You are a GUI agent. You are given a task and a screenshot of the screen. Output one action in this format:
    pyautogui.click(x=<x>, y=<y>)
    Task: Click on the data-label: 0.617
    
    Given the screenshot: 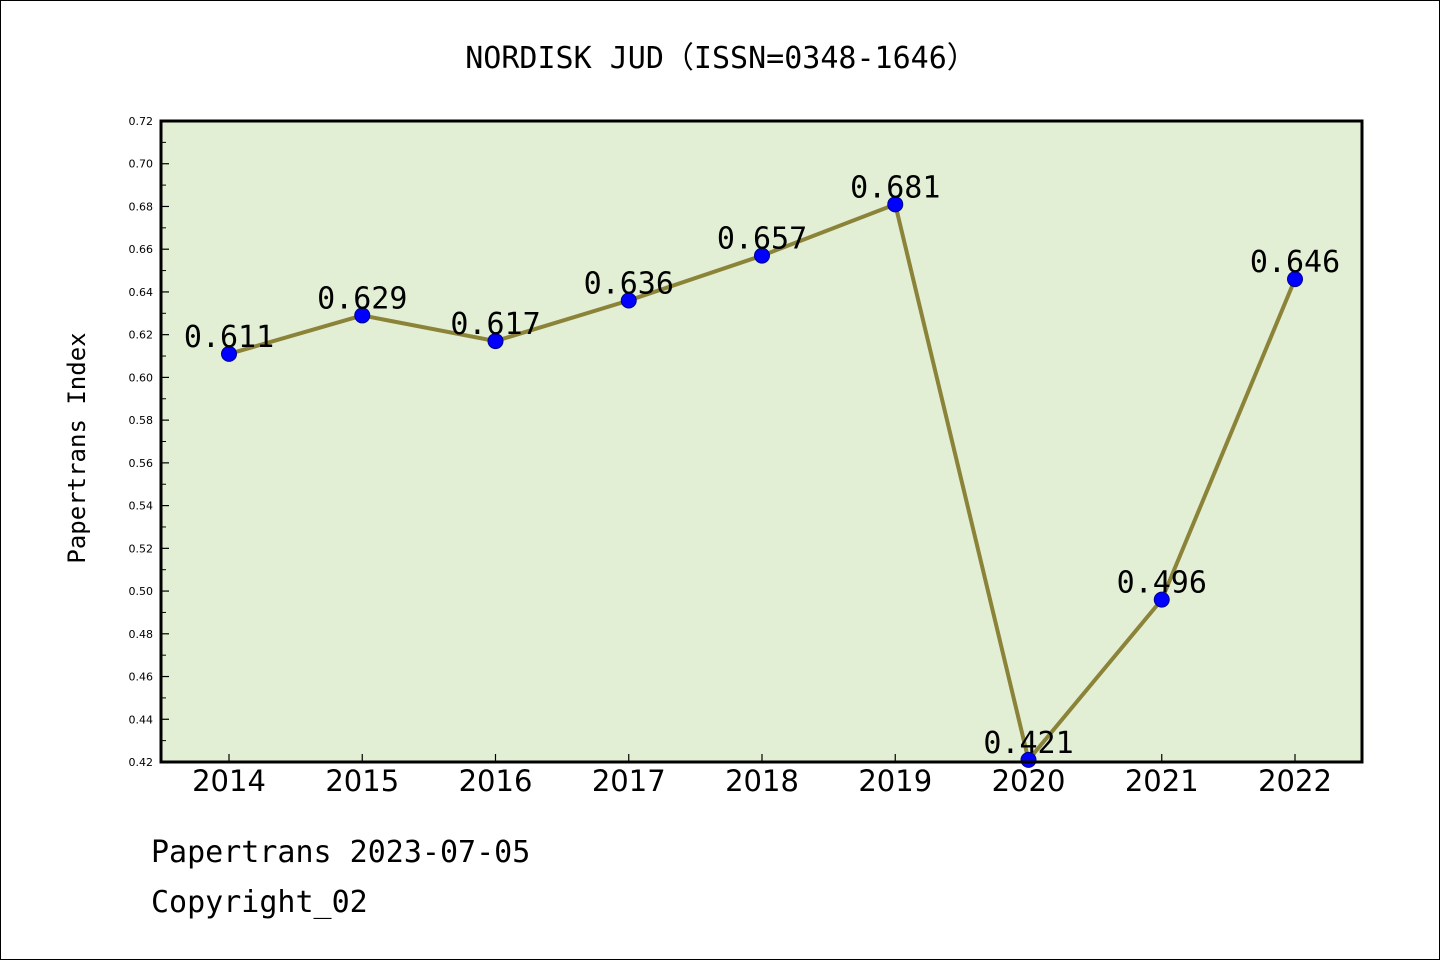 What is the action you would take?
    pyautogui.click(x=495, y=324)
    